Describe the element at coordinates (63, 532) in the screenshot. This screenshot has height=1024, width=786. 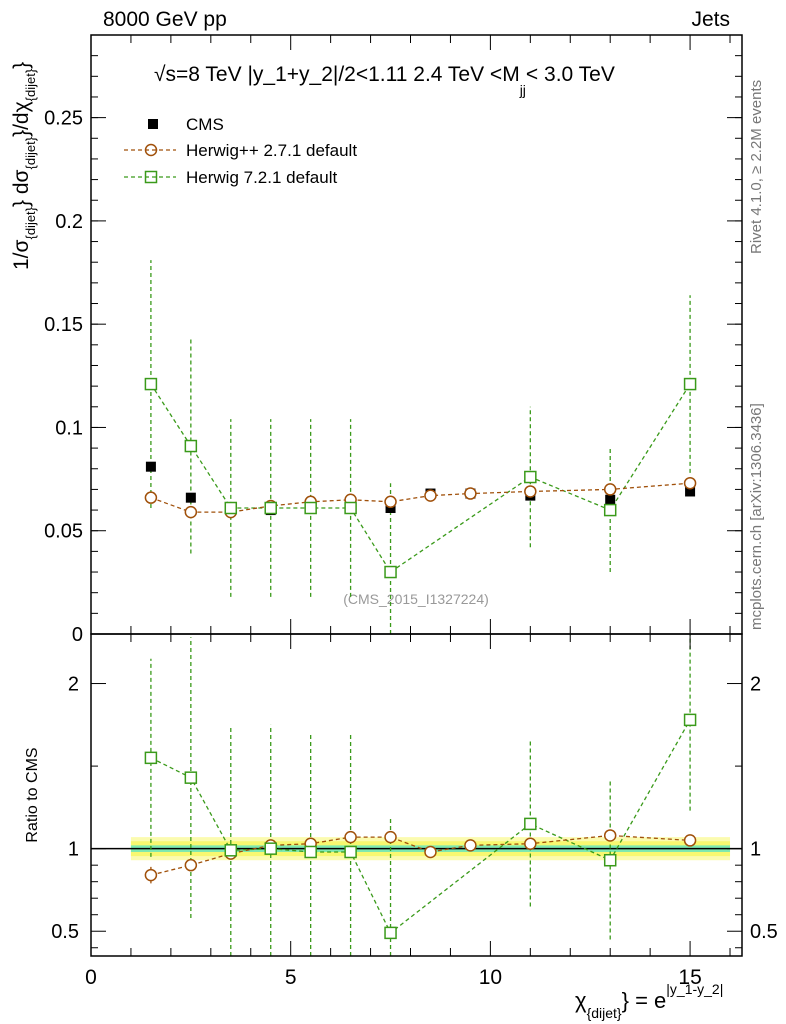
I see `main-ytick-label: 0.05` at that location.